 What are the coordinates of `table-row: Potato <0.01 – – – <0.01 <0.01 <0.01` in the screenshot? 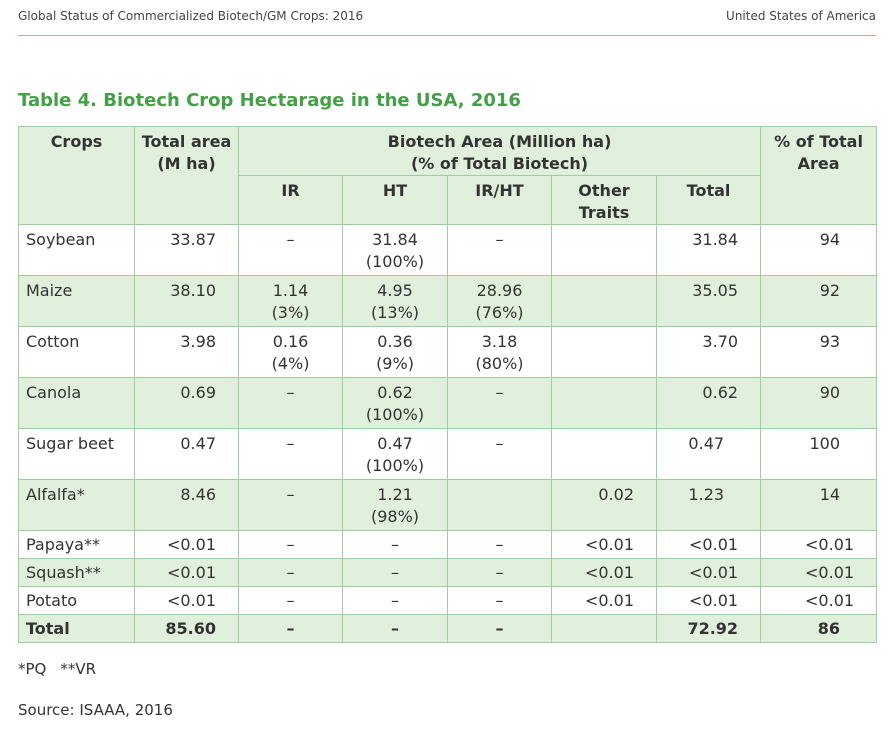 It's located at (448, 600).